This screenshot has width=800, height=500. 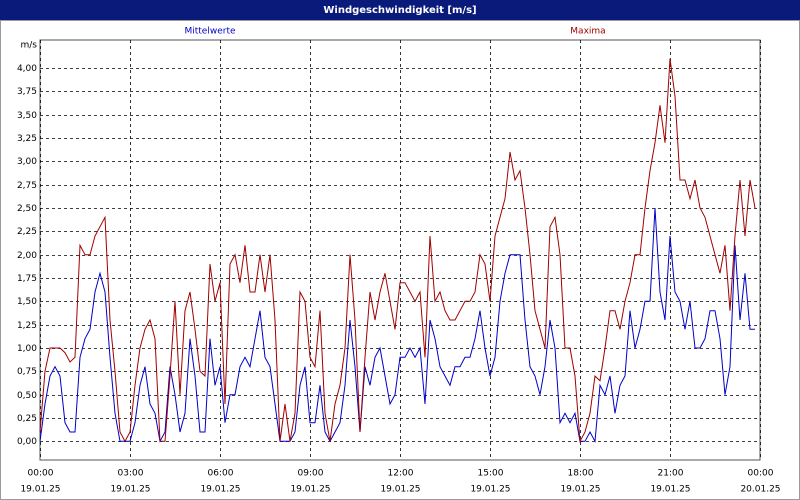 I want to click on x-tick-label: 21:00, so click(x=671, y=474).